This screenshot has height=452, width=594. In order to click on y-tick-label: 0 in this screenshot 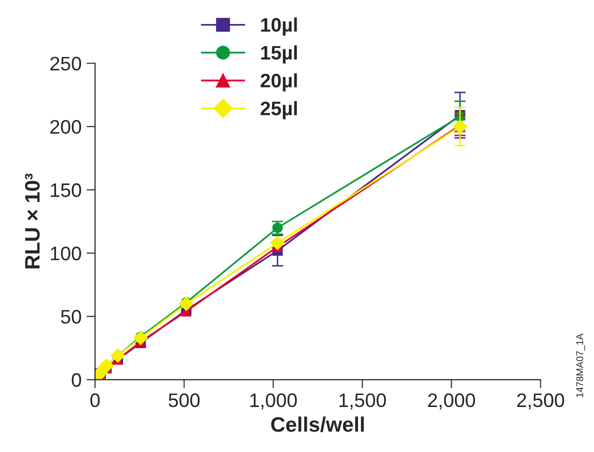, I will do `click(77, 380)`.